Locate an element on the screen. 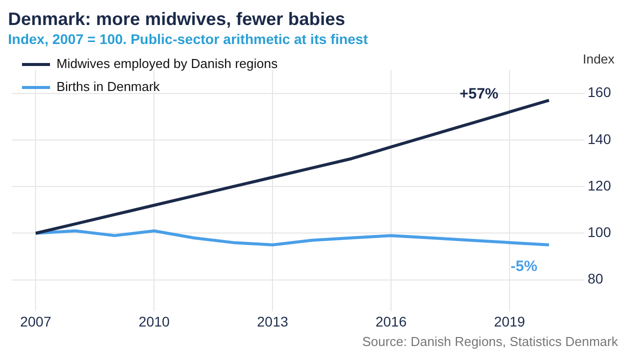  annotation: +57% is located at coordinates (479, 93).